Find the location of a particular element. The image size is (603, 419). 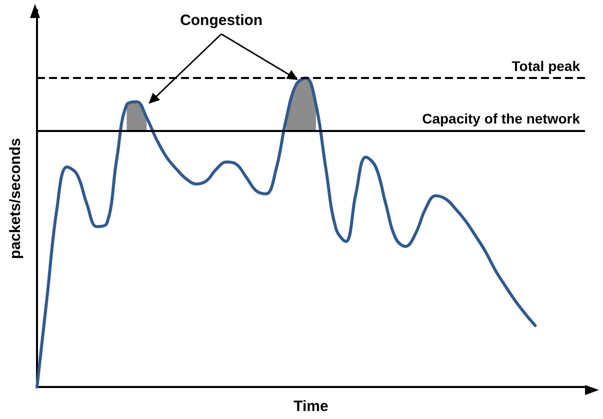

y-axis-title: packets/seconds is located at coordinates (15, 198).